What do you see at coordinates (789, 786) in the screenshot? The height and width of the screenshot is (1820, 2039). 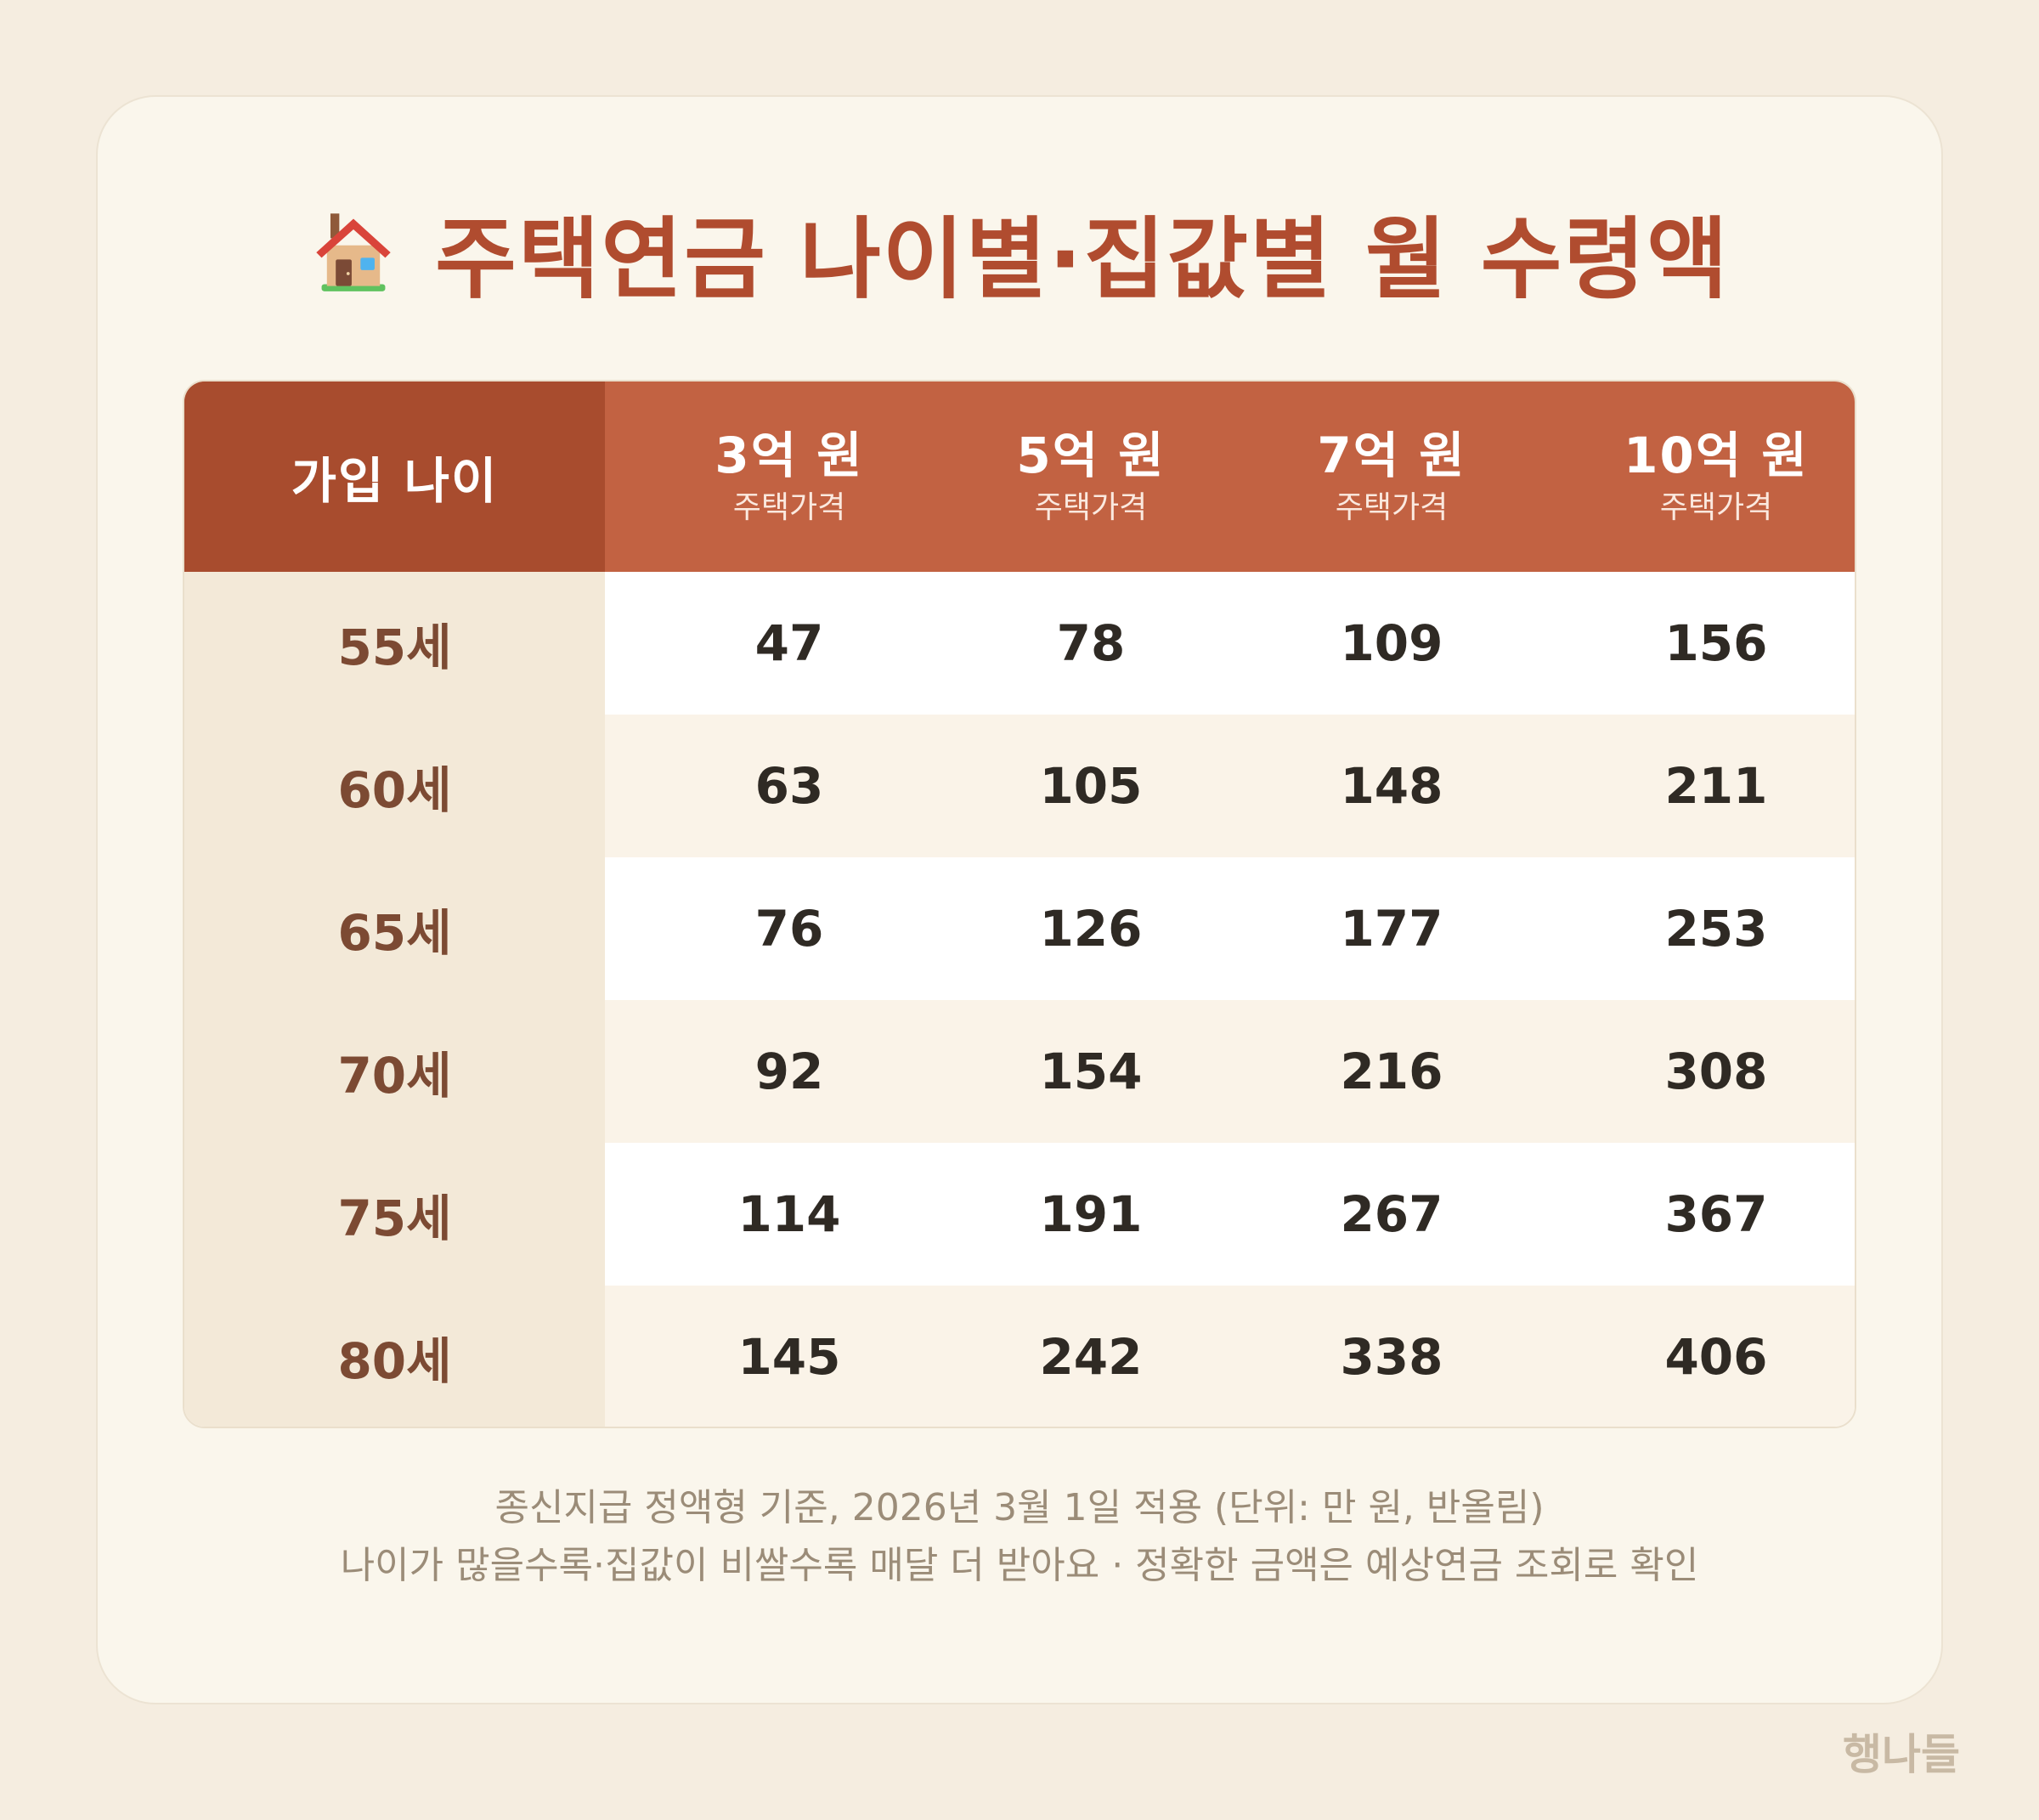 I see `value-cell: 63` at bounding box center [789, 786].